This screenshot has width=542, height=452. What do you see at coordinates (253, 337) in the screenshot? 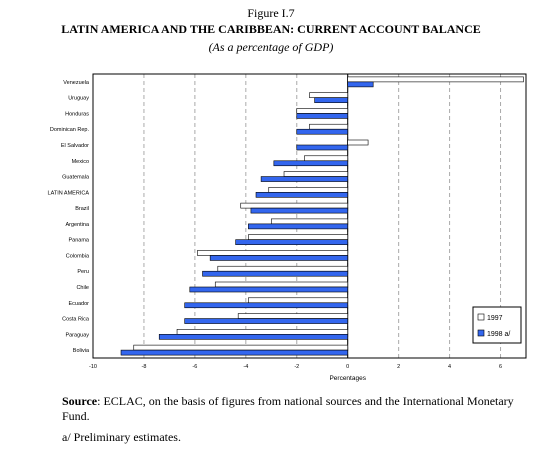
I see `bar-1998-paraguay` at bounding box center [253, 337].